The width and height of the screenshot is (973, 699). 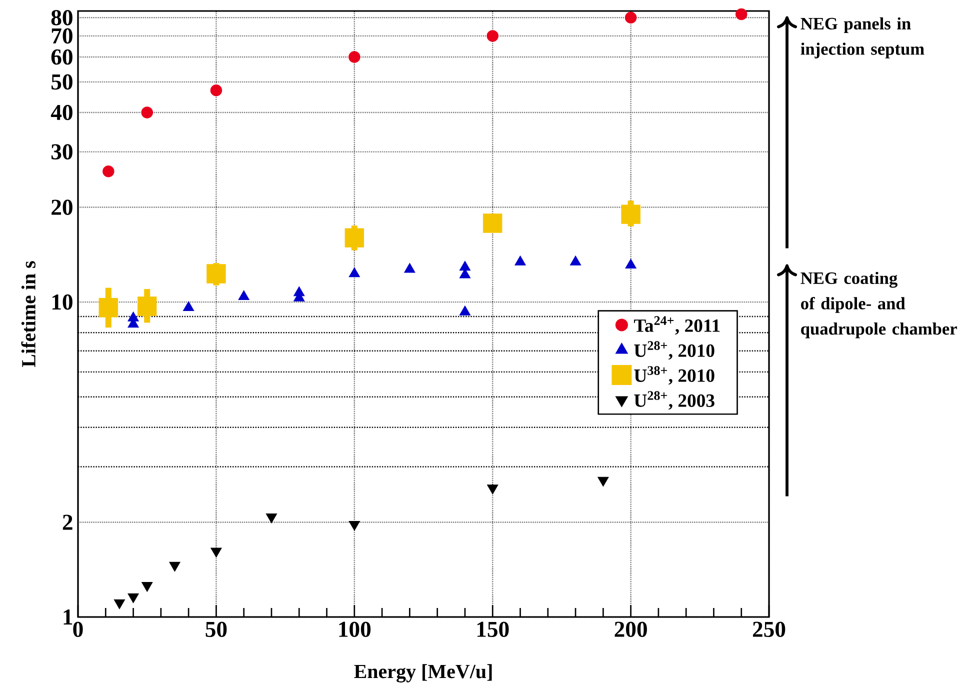 I want to click on y-tick-label: 60, so click(x=61, y=57).